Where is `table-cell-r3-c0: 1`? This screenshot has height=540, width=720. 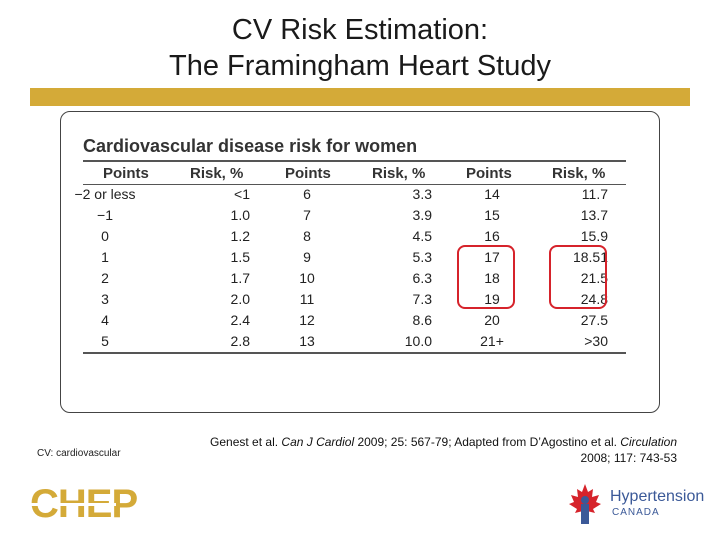 table-cell-r3-c0: 1 is located at coordinates (105, 257).